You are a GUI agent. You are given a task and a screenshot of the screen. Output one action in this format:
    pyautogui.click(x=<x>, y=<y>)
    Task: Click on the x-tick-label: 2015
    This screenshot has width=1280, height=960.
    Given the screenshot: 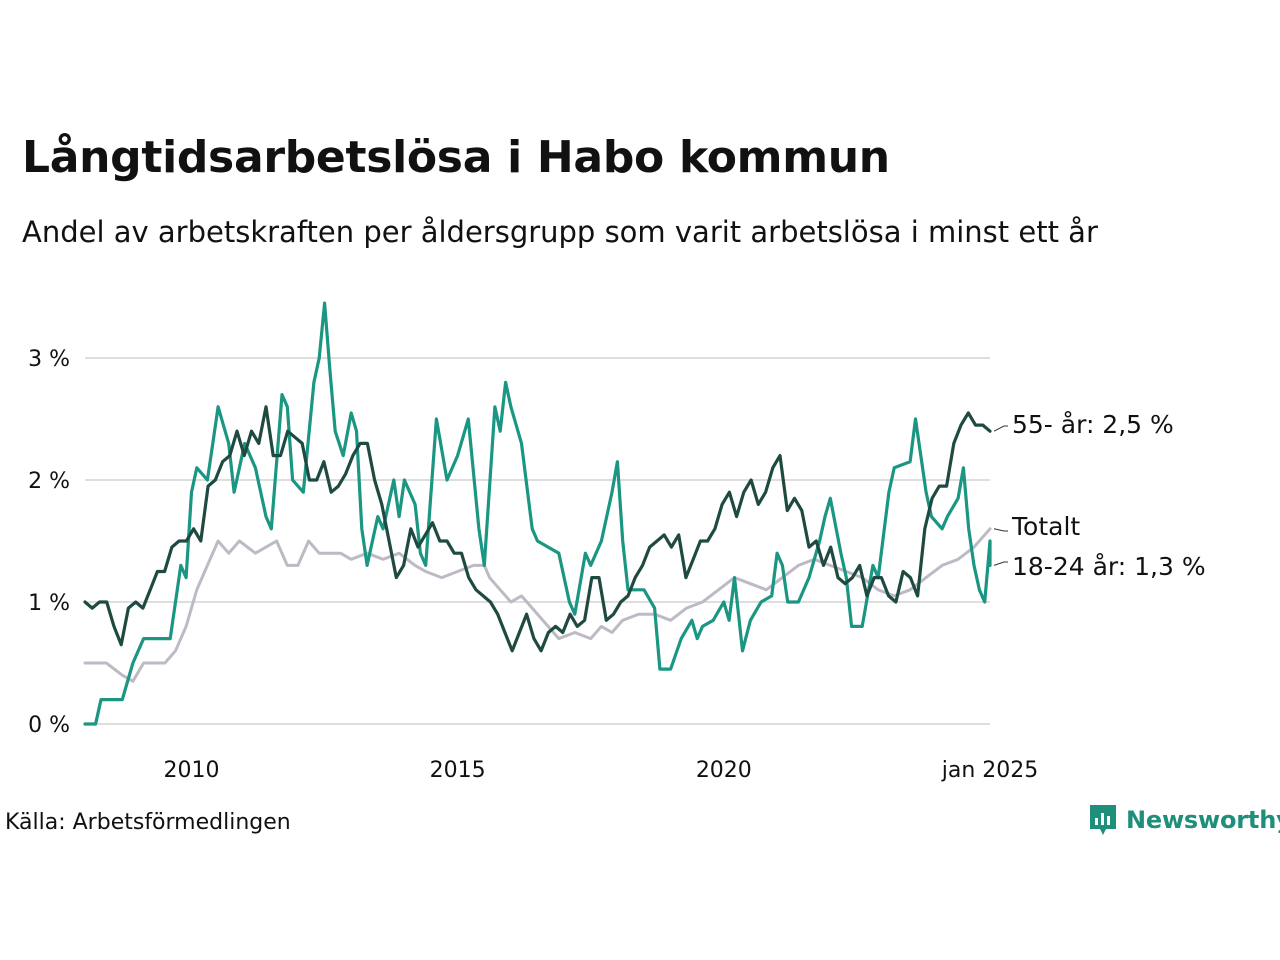 What is the action you would take?
    pyautogui.click(x=458, y=770)
    